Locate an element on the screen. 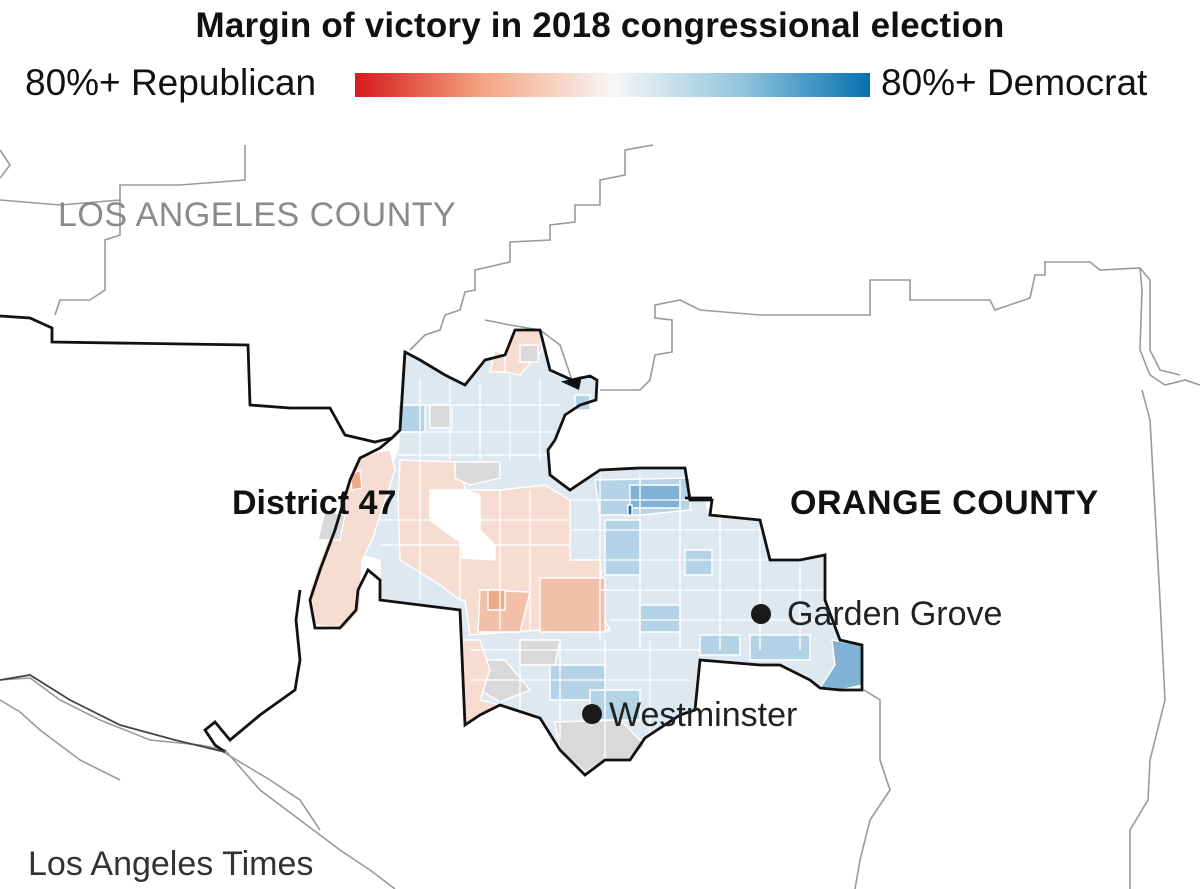  legend-gradient-bar is located at coordinates (612, 85).